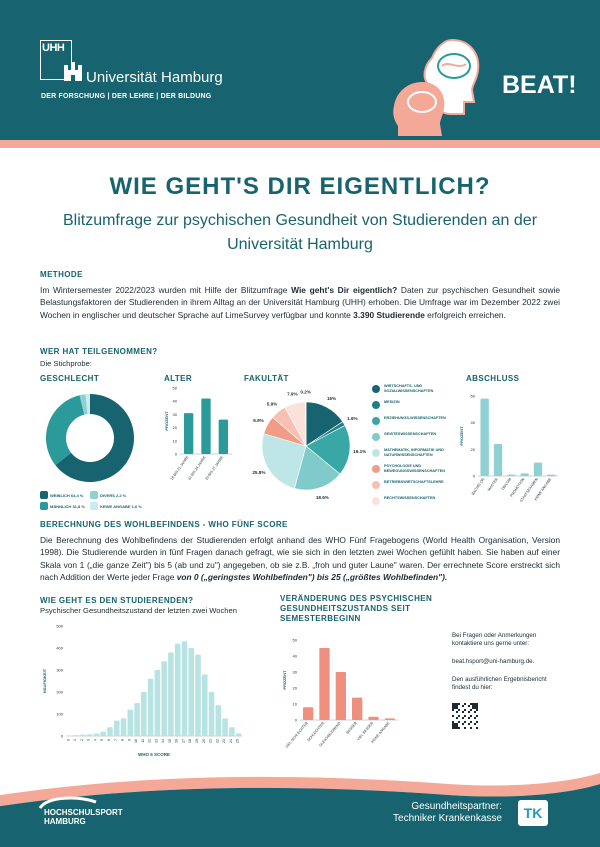 Image resolution: width=600 pixels, height=847 pixels. I want to click on x-tick-label: 6, so click(109, 740).